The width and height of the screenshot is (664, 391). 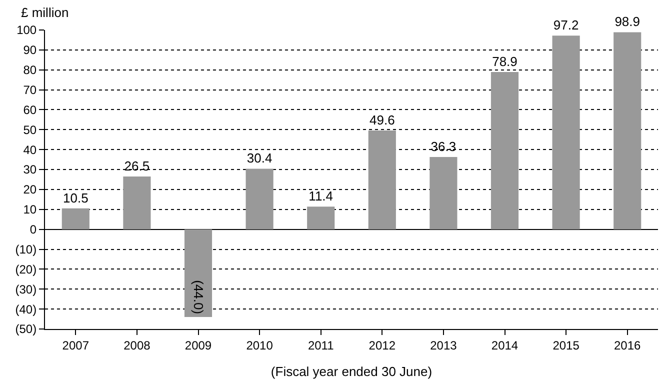 What do you see at coordinates (26, 329) in the screenshot?
I see `y-tick-label: (50)` at bounding box center [26, 329].